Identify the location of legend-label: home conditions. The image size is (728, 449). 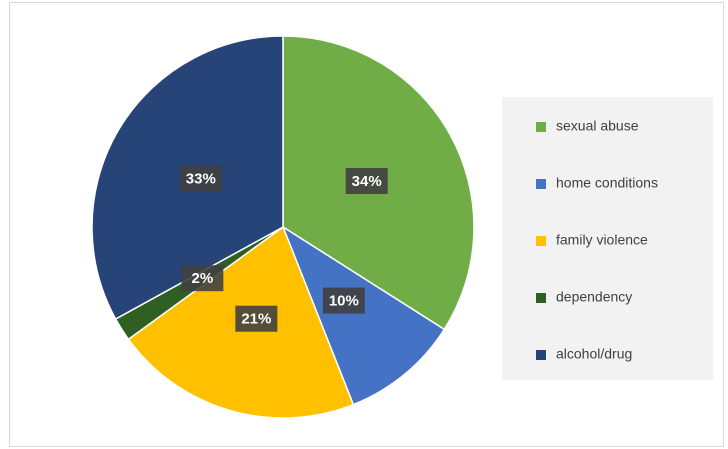
(607, 183).